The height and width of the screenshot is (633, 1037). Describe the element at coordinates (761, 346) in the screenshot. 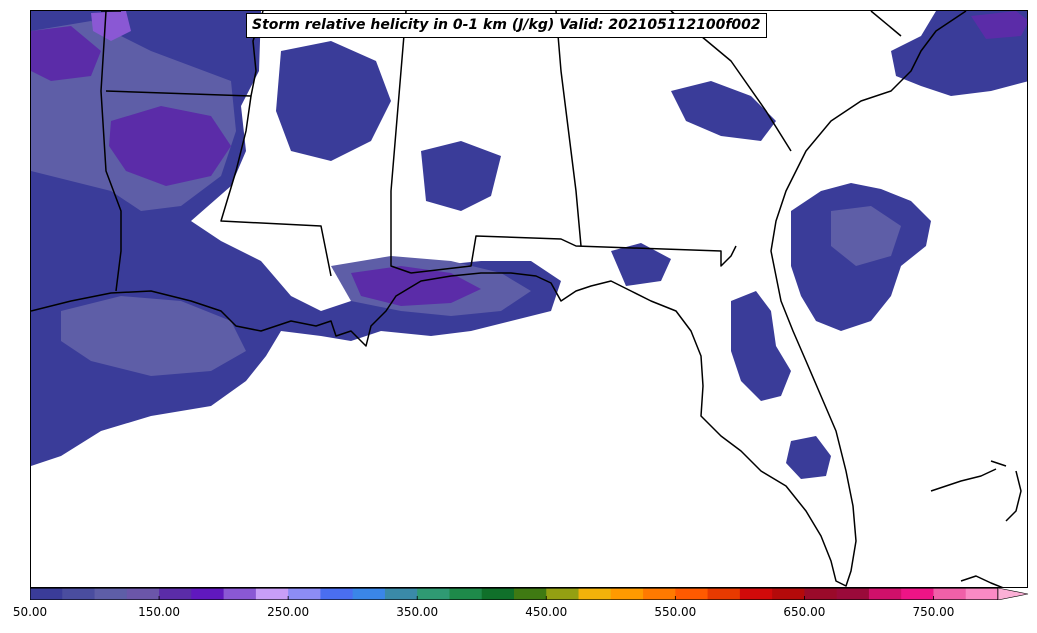

I see `helicity-region-florida-east` at that location.